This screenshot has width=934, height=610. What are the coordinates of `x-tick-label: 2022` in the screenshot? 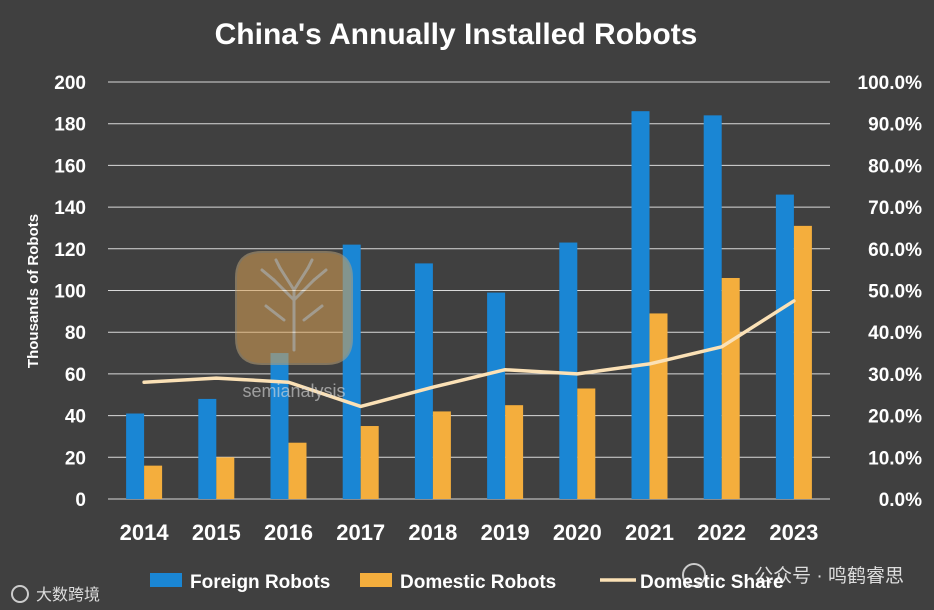 It's located at (721, 532).